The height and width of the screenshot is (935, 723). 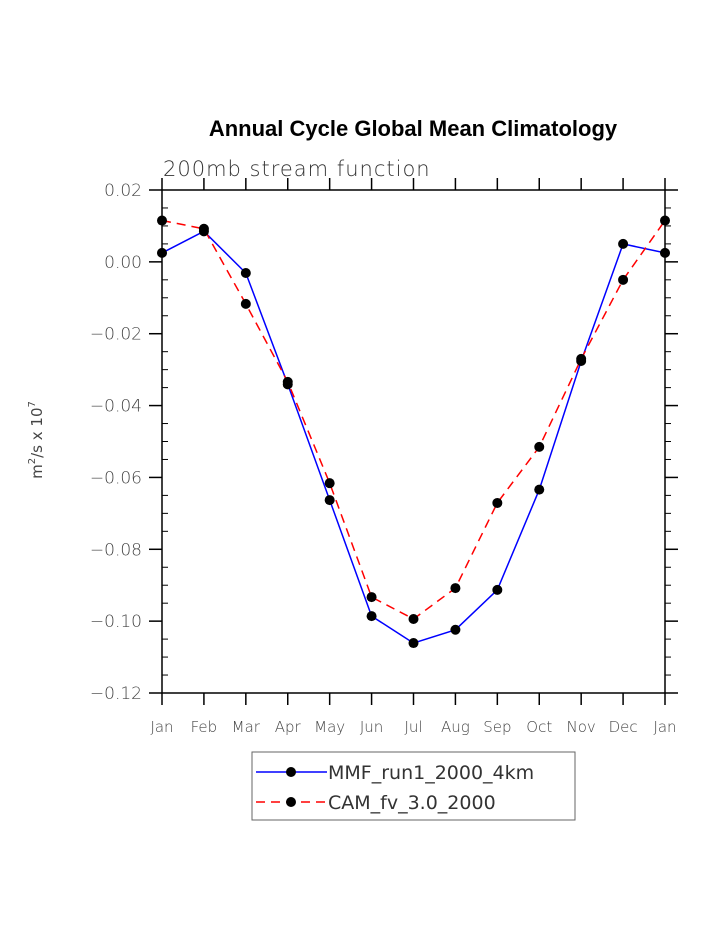 I want to click on y-label-sup1: 2, so click(x=32, y=461).